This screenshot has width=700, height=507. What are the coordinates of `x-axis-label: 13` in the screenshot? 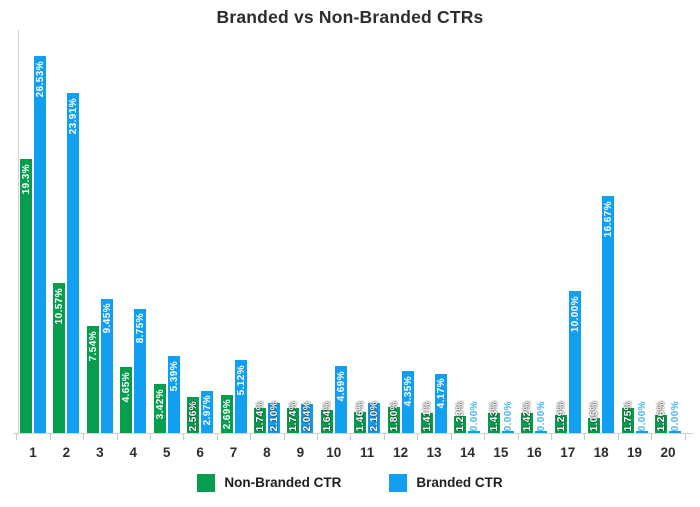 It's located at (434, 452).